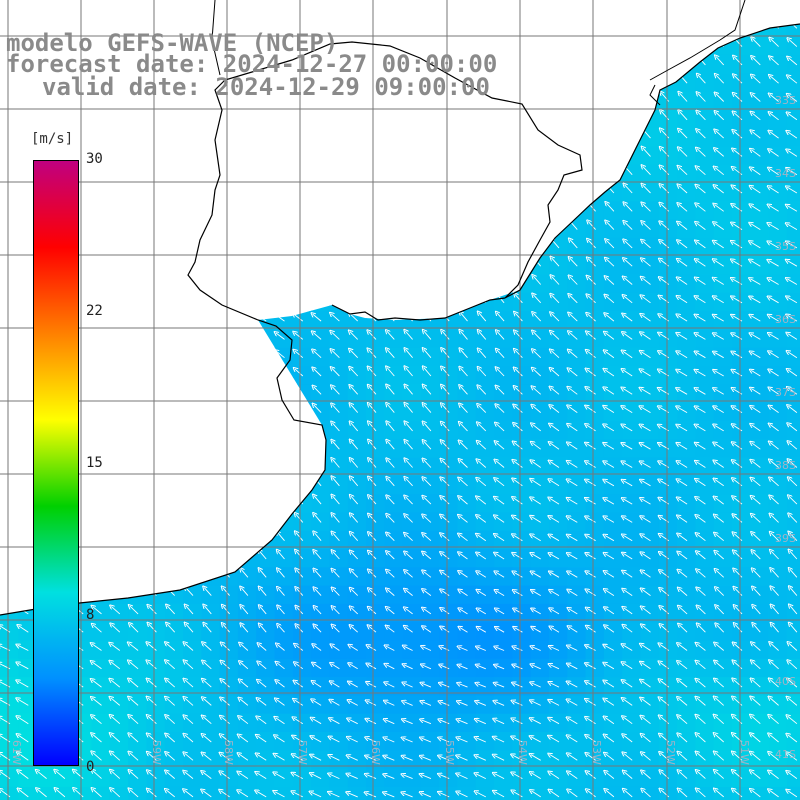  I want to click on lon-label: 54W, so click(522, 752).